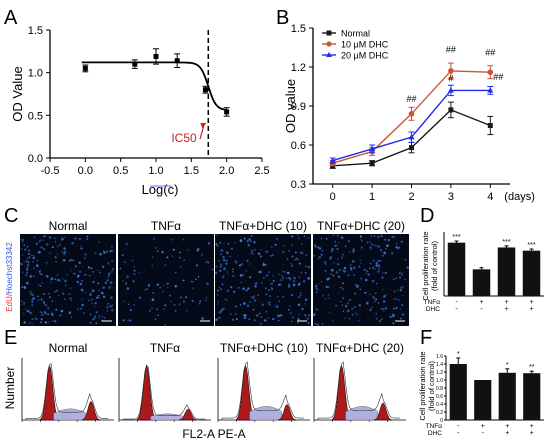 The image size is (550, 444). What do you see at coordinates (365, 45) in the screenshot?
I see `legend-label: 10 μM DHC` at bounding box center [365, 45].